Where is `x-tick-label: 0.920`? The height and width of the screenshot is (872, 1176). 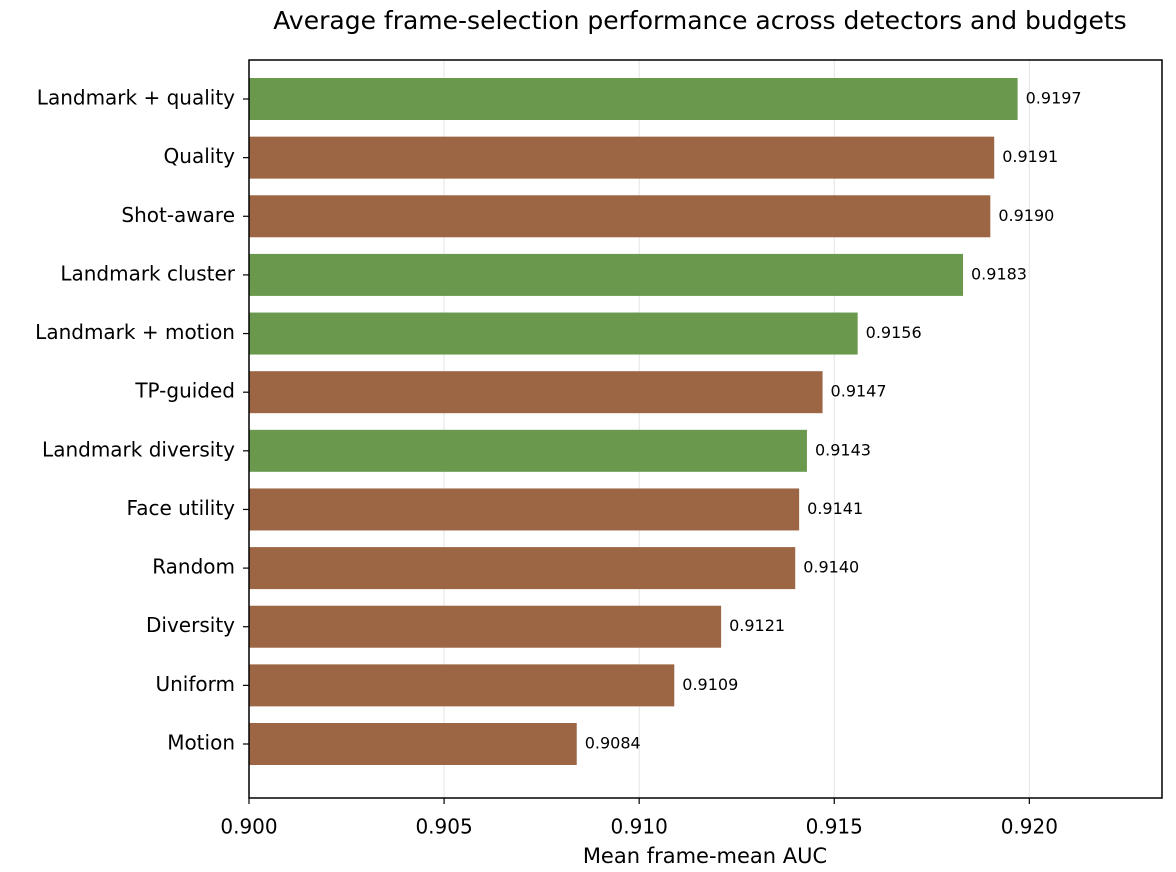 x-tick-label: 0.920 is located at coordinates (1029, 827).